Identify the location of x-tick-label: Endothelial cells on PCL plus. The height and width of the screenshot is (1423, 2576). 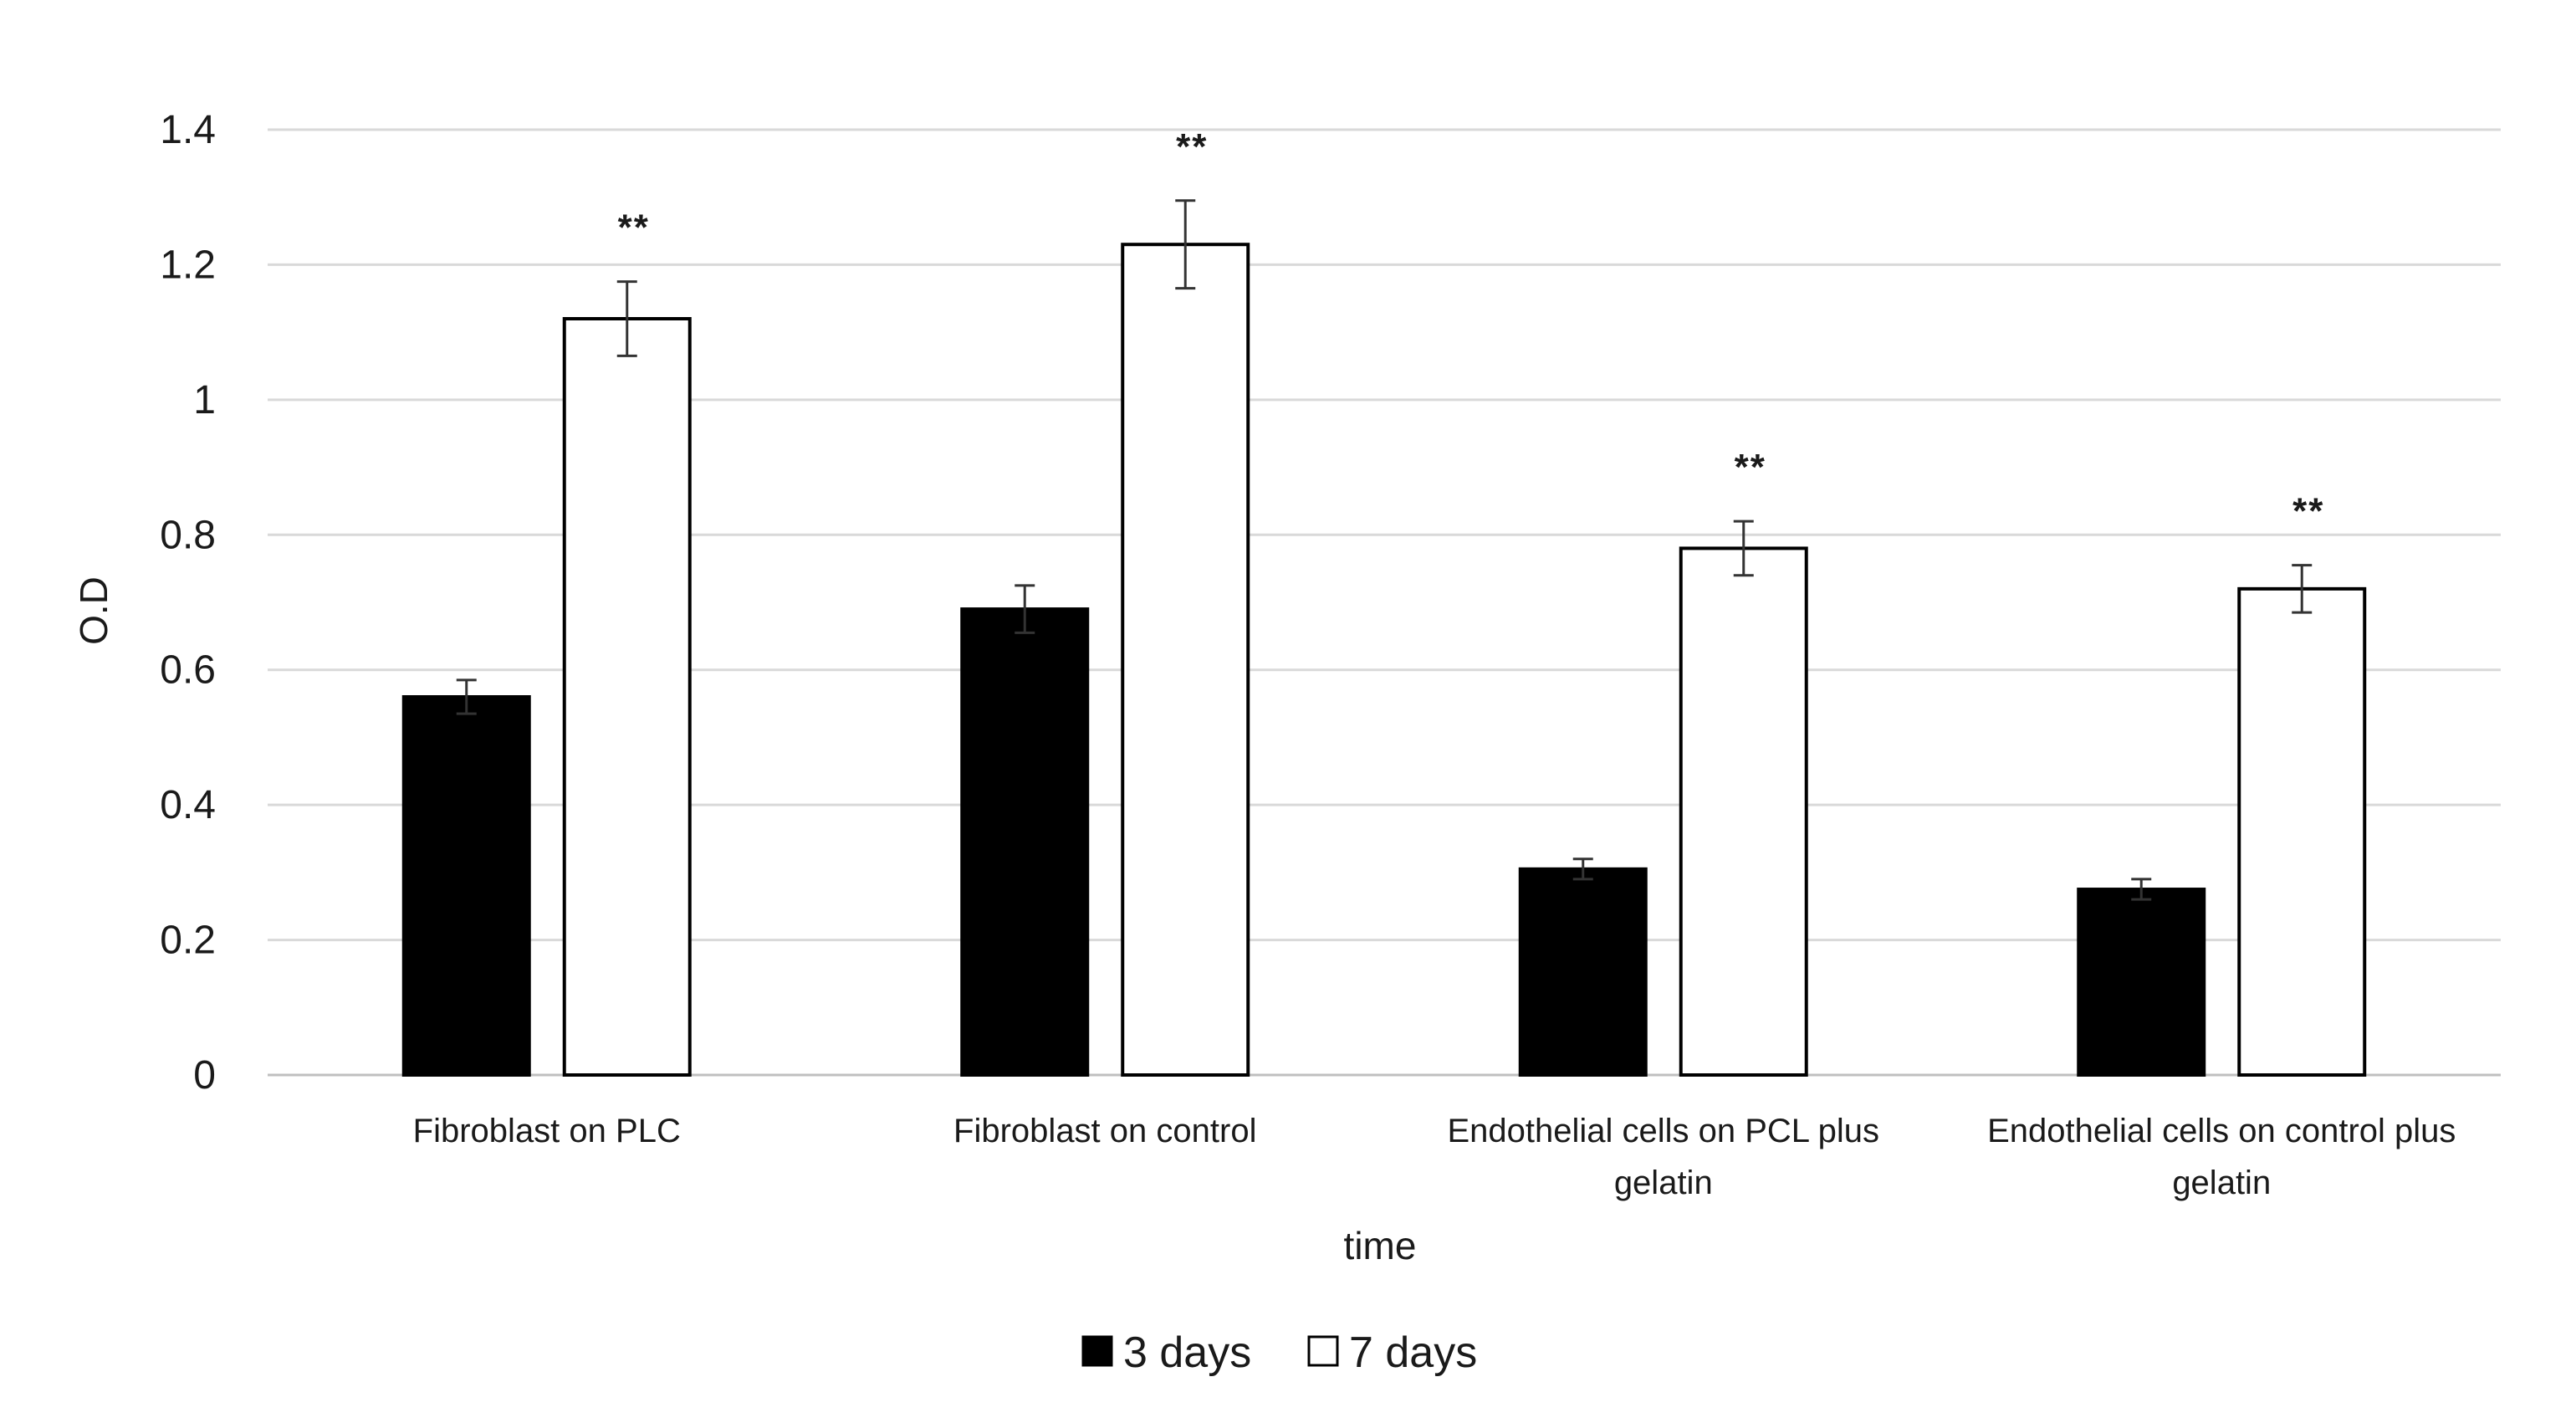
(1663, 1131).